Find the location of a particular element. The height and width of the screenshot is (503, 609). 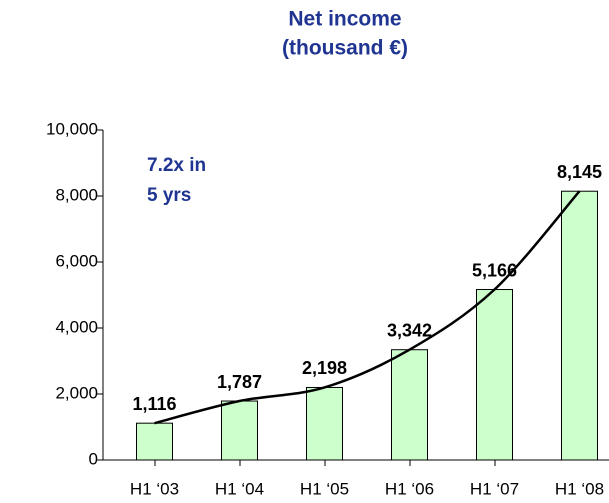

y-tick-label: 4,000 is located at coordinates (76, 326).